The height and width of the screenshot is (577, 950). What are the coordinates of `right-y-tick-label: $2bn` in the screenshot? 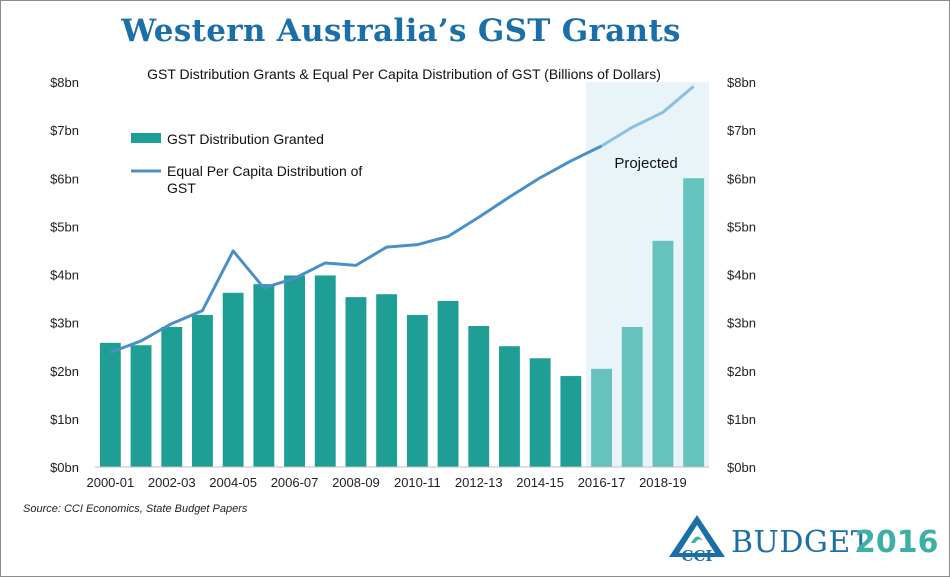 It's located at (741, 371).